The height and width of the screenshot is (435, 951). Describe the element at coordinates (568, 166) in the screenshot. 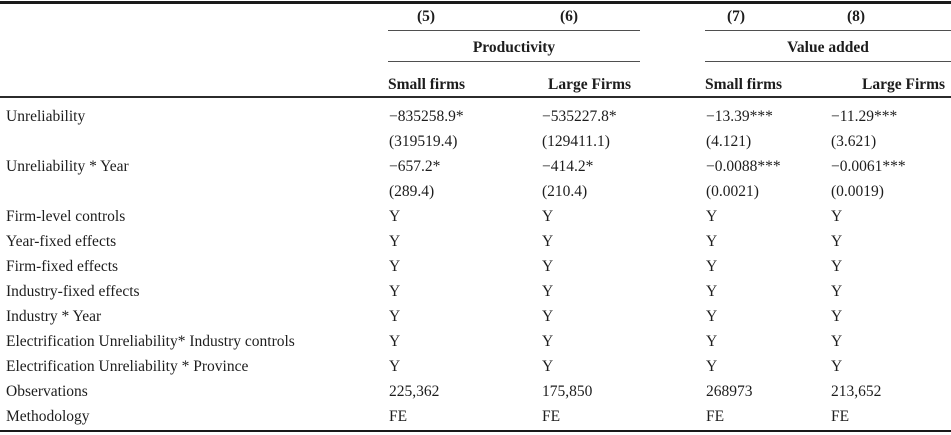

I see `cell-col6: −414.2*` at that location.